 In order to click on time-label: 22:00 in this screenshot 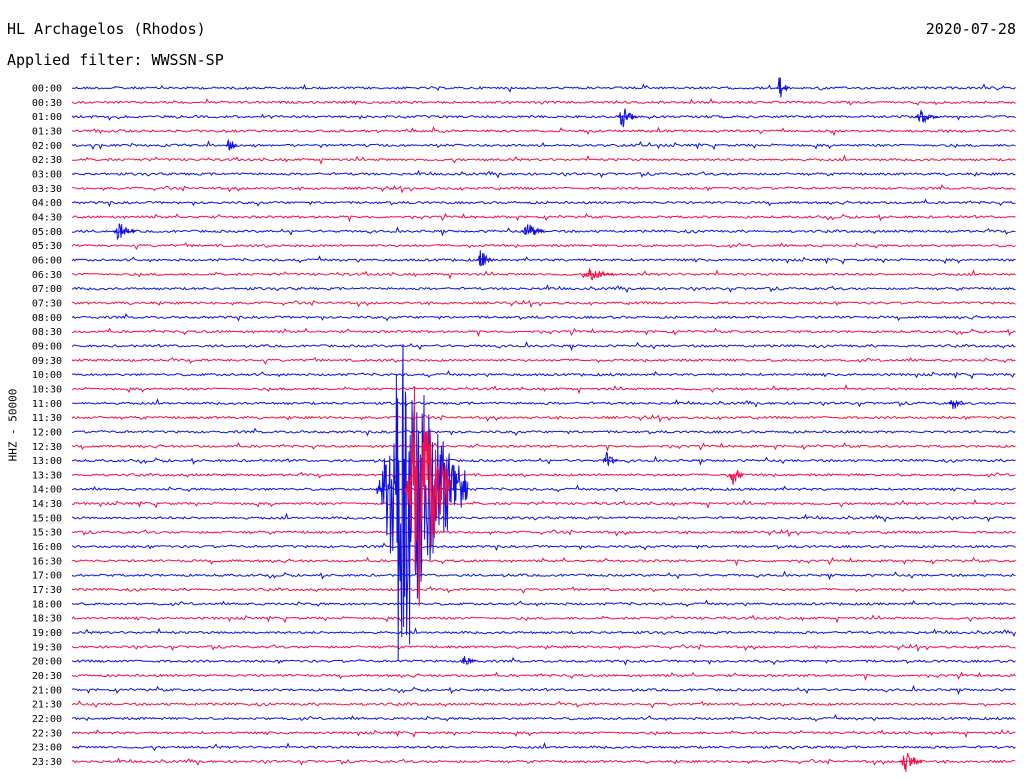, I will do `click(47, 719)`.